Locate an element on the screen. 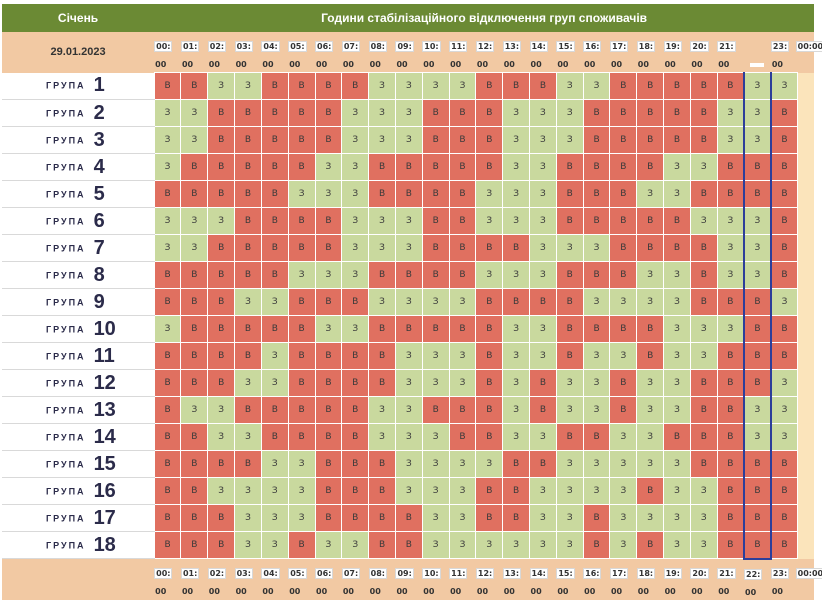  group-label: ГРУПА 11 is located at coordinates (78, 356).